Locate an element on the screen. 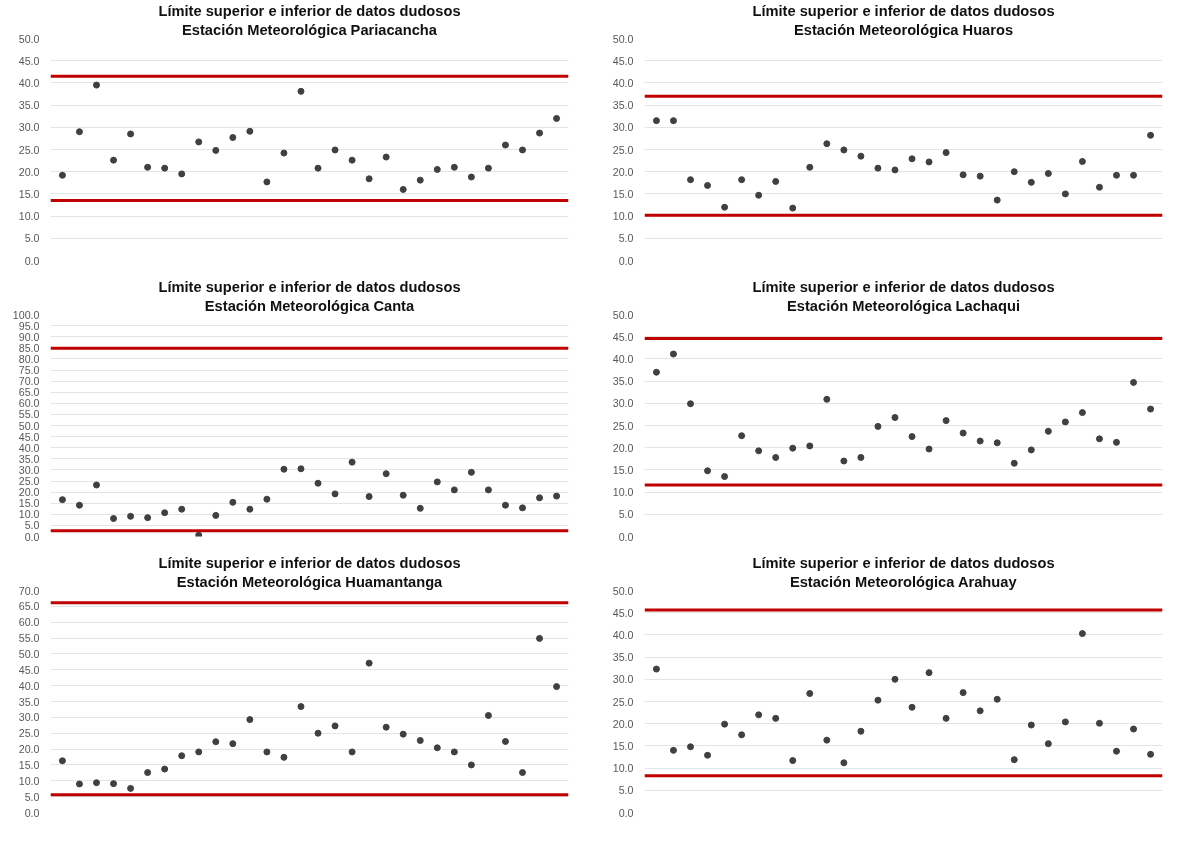 Image resolution: width=1189 pixels, height=861 pixels. y-tick-label: 80.0 is located at coordinates (29, 358).